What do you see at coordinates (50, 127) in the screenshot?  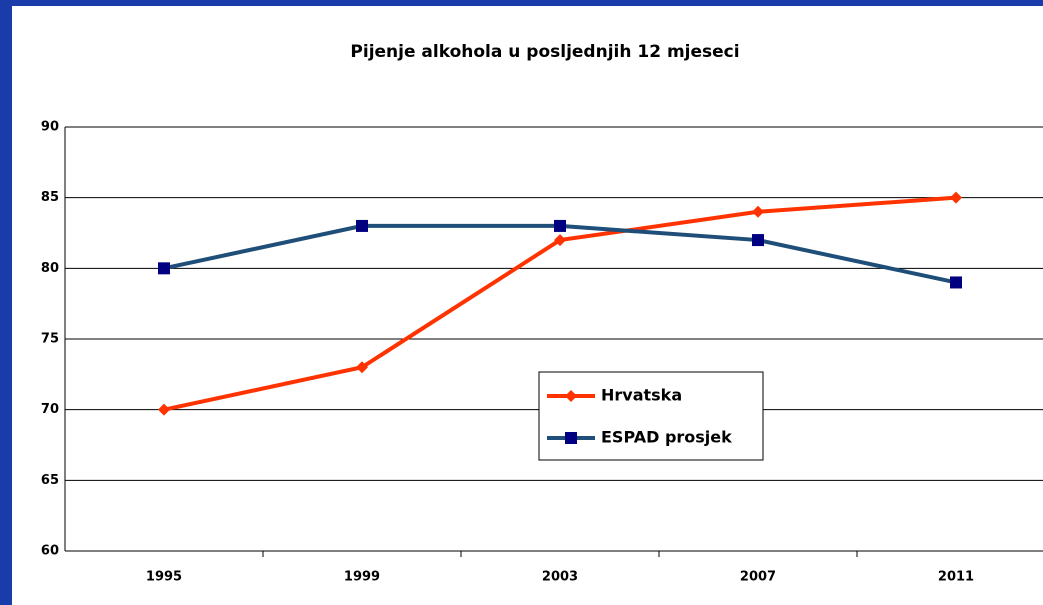 I see `y-tick-label: 90` at bounding box center [50, 127].